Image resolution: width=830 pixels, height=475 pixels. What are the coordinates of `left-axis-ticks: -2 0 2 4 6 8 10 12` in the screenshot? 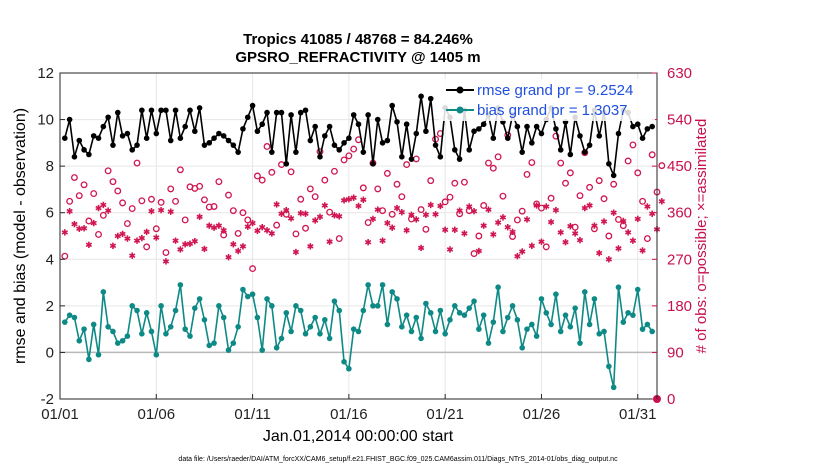 It's located at (51, 236).